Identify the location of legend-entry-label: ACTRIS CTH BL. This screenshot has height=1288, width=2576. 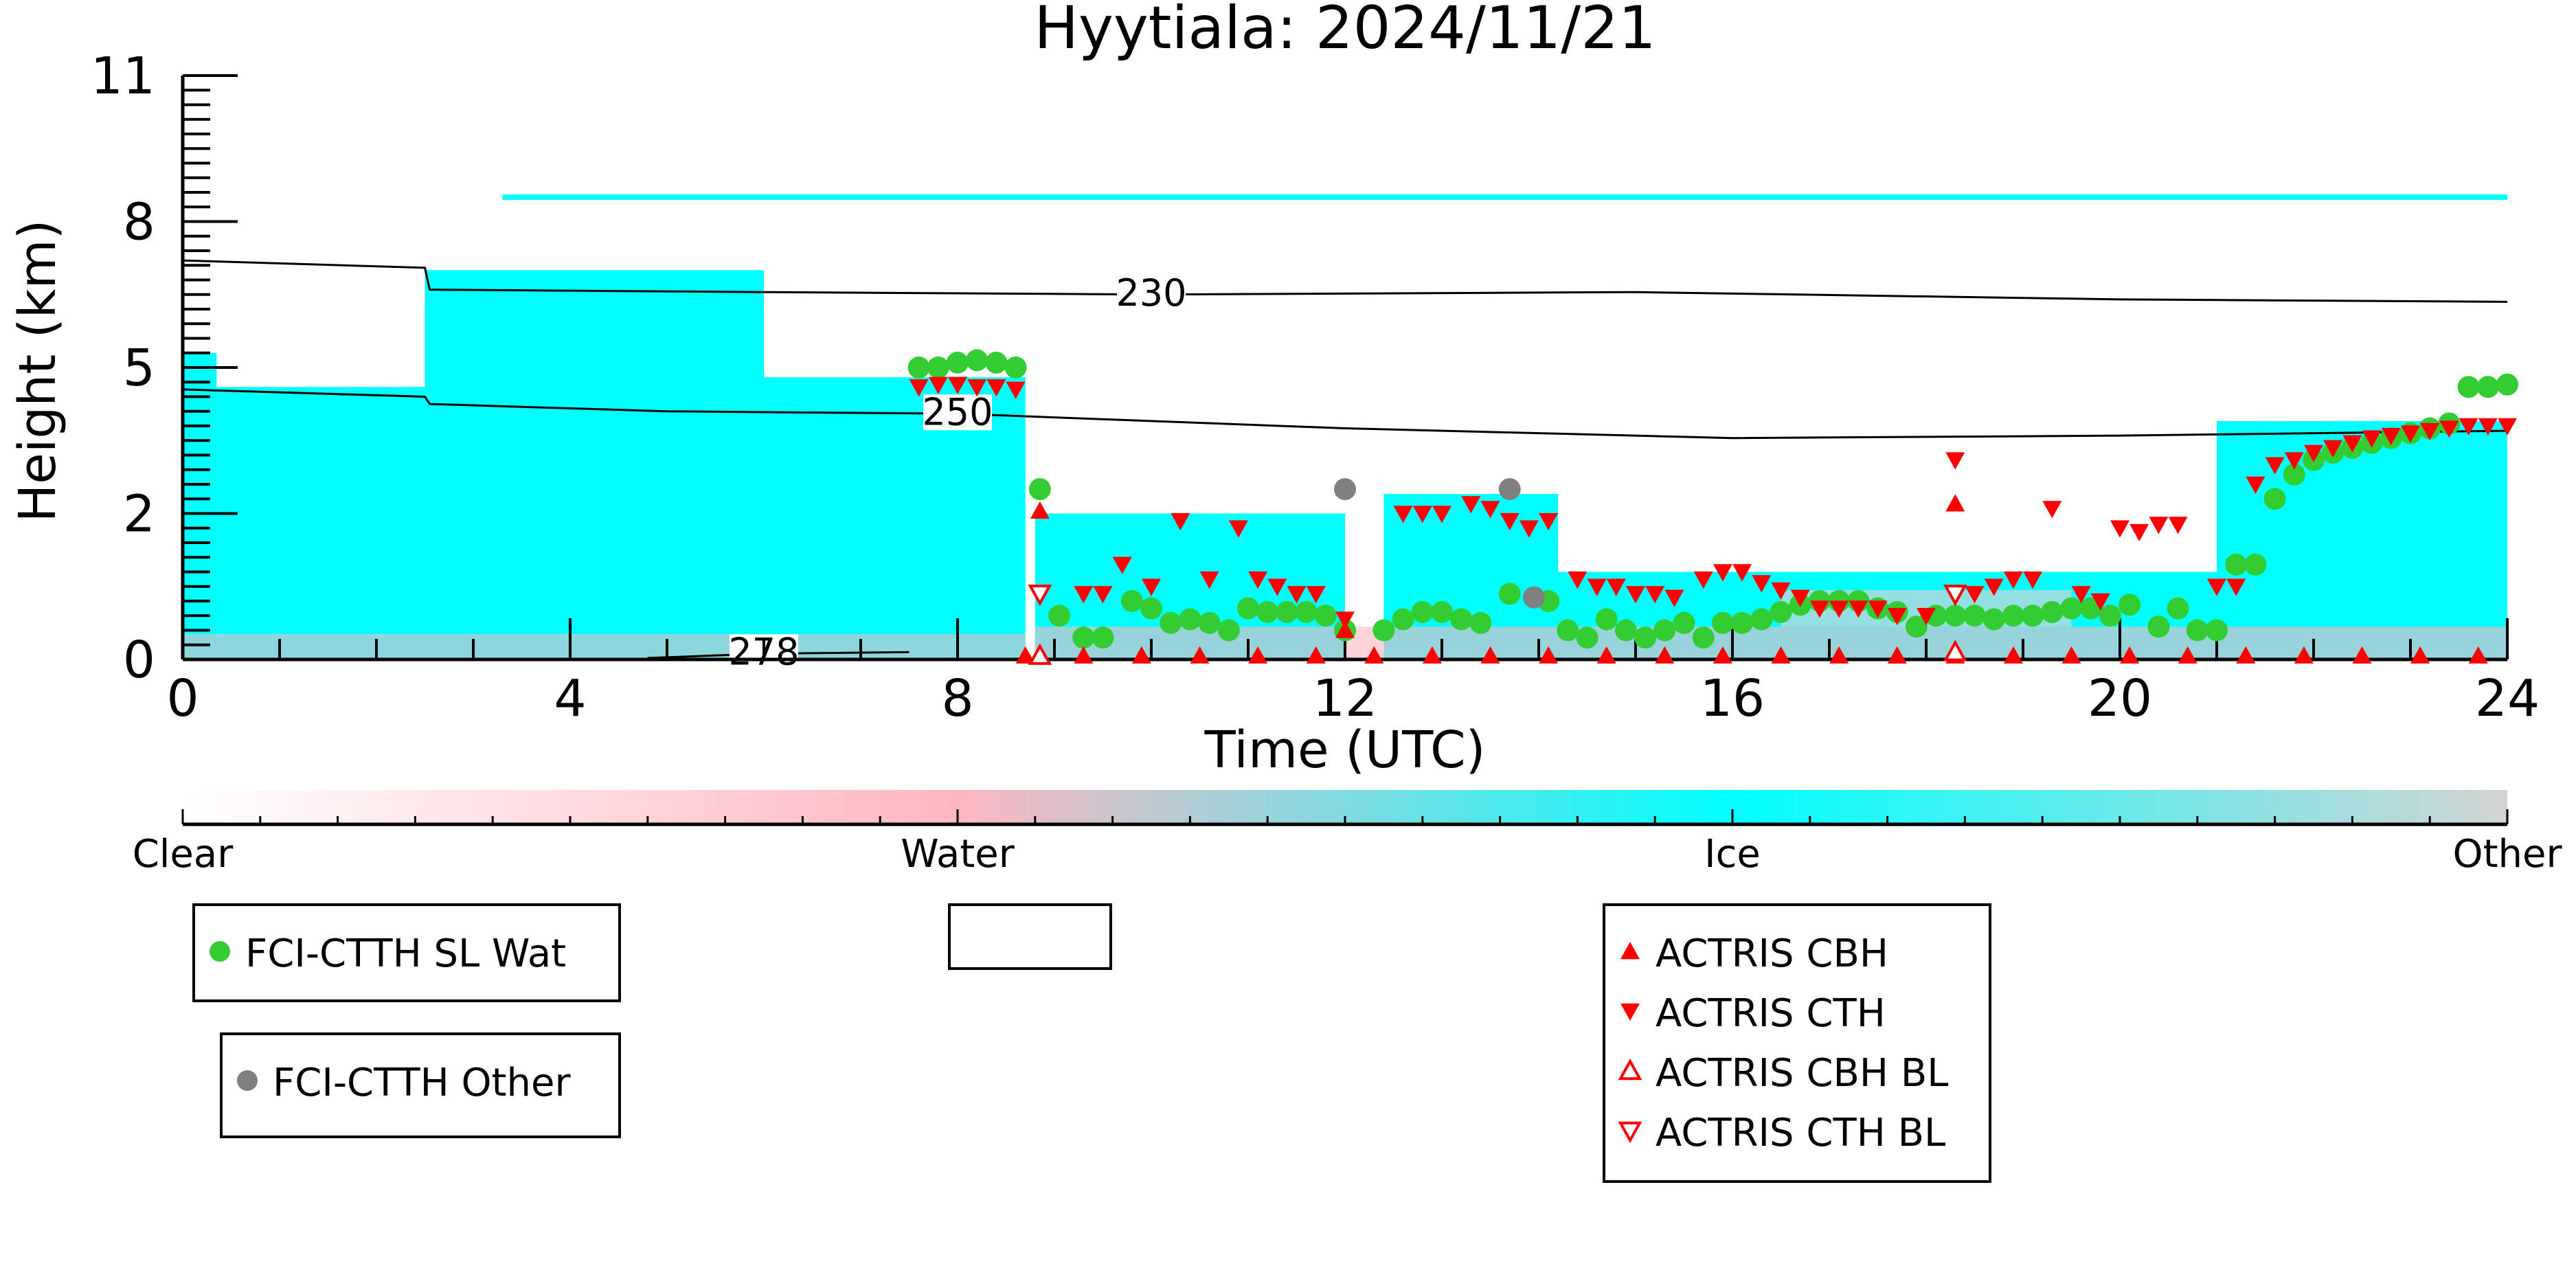
(1800, 1133).